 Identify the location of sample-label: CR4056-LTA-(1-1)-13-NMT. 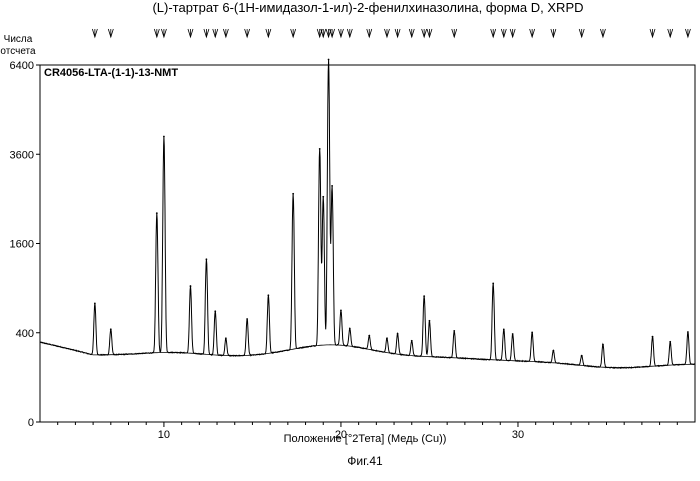
(111, 73).